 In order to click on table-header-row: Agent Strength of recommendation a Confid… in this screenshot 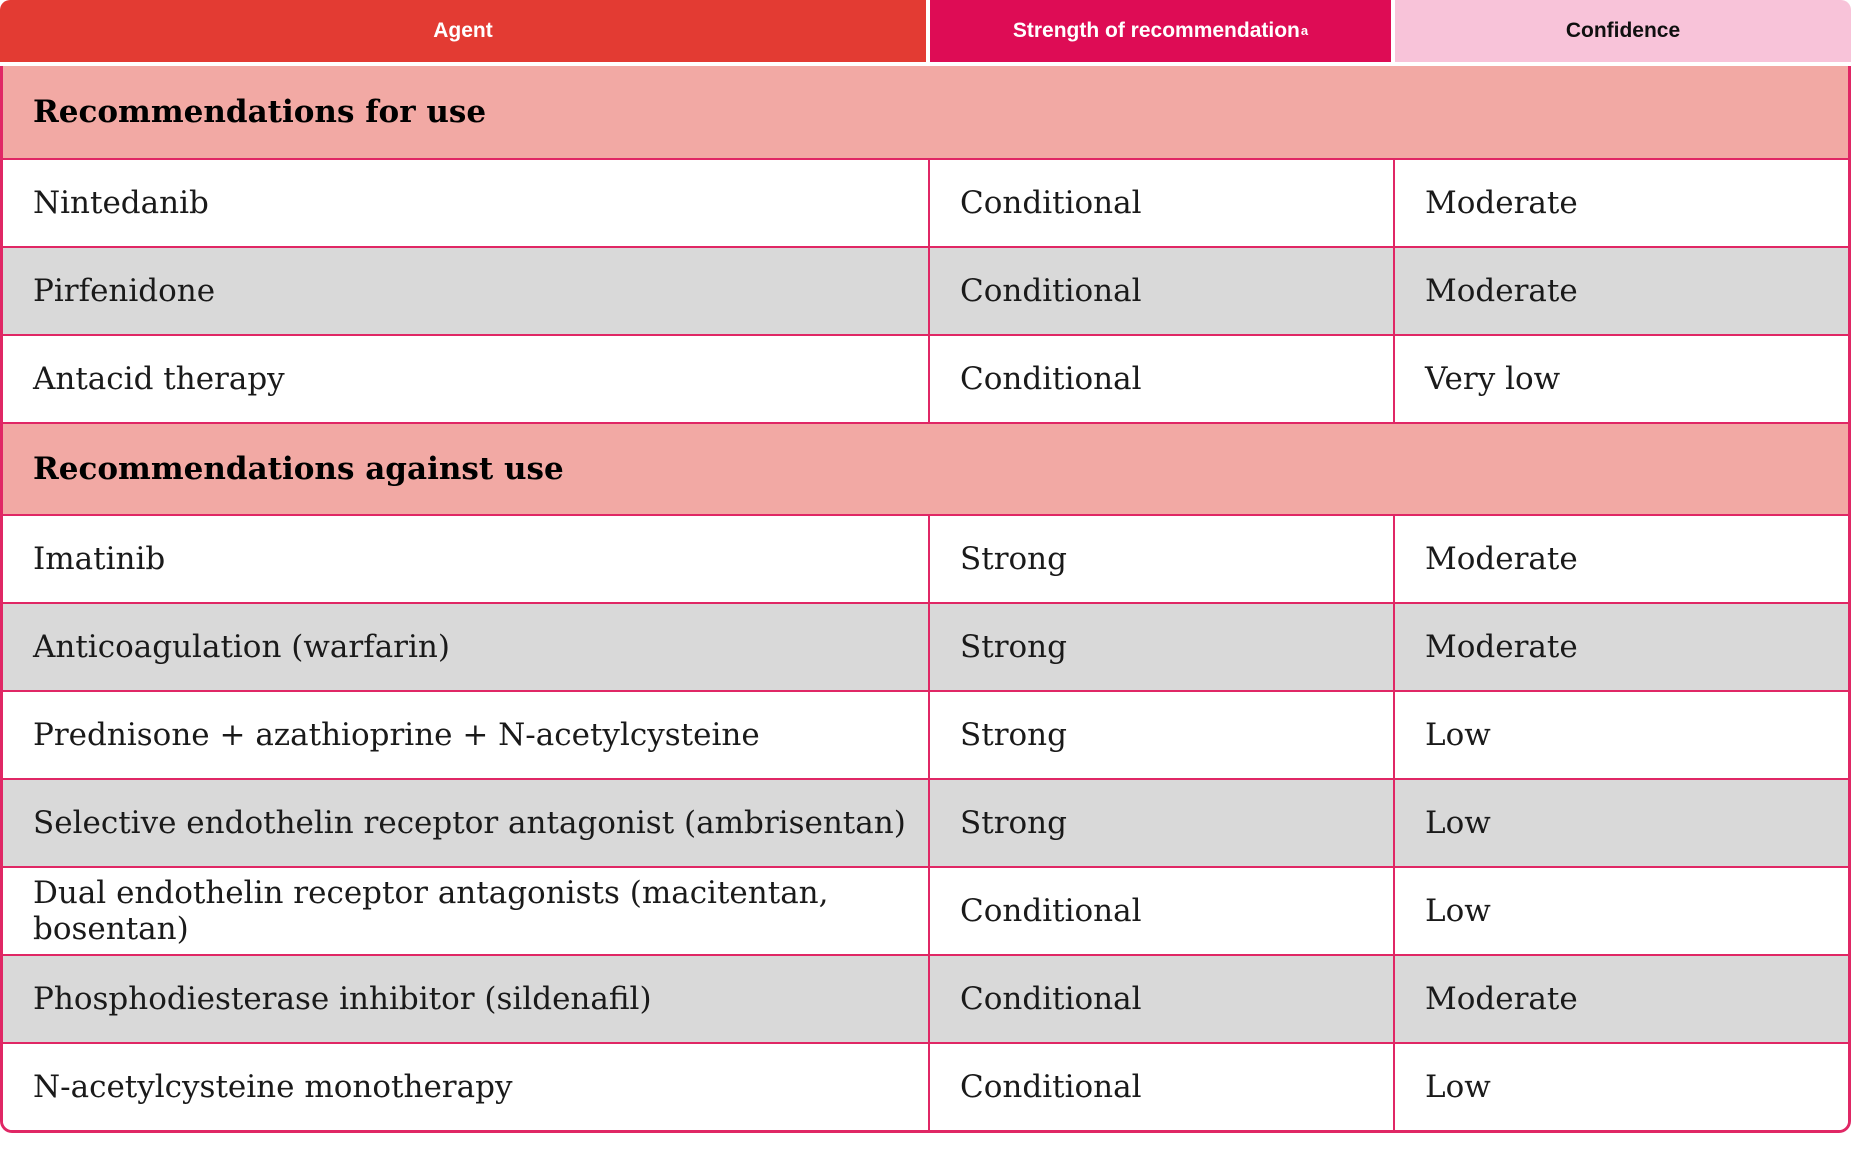, I will do `click(925, 31)`.